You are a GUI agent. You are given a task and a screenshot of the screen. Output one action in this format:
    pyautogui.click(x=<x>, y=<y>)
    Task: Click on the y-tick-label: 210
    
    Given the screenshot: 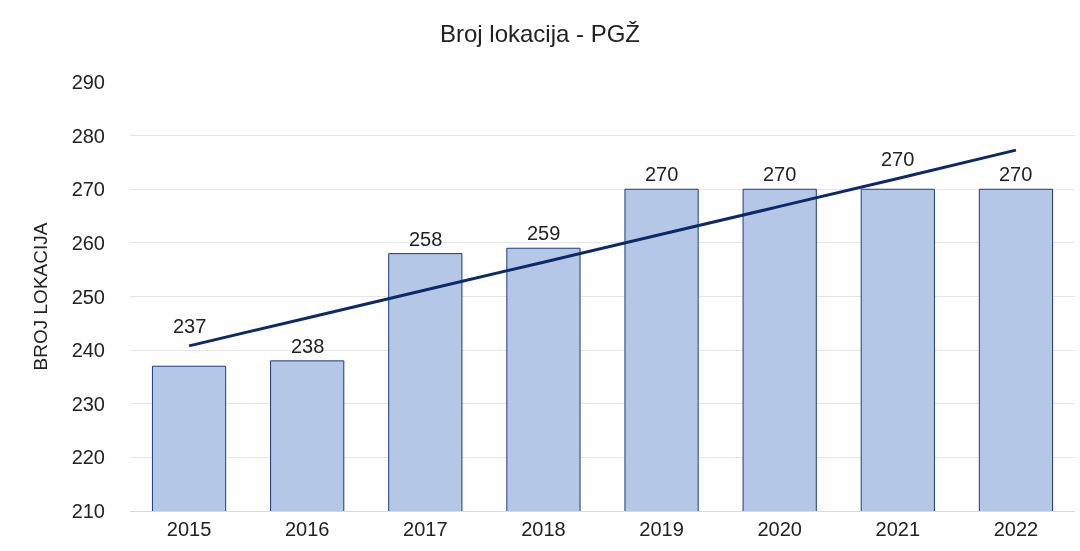 What is the action you would take?
    pyautogui.click(x=88, y=511)
    